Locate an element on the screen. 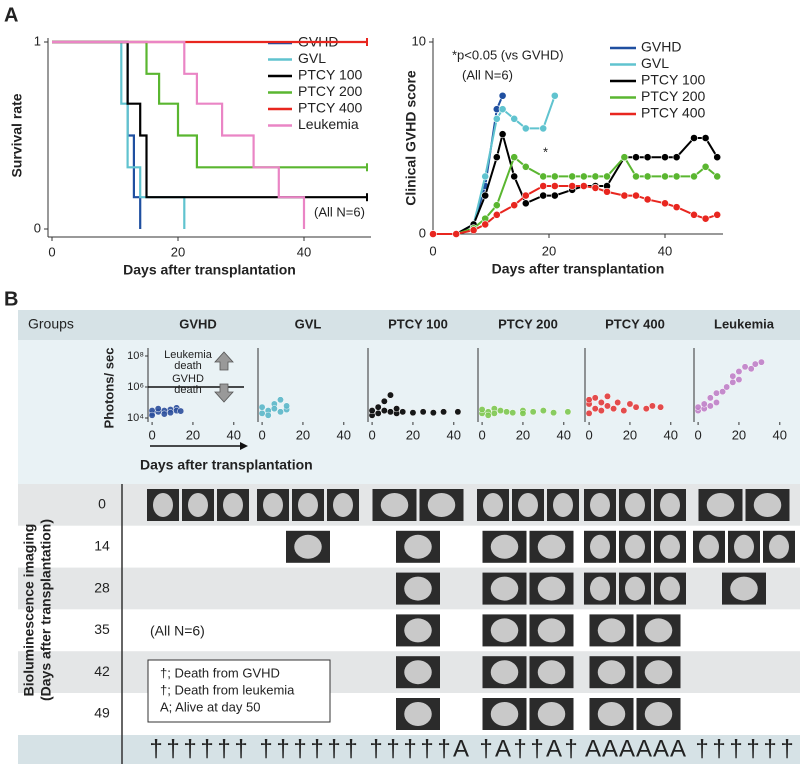 The width and height of the screenshot is (800, 764). legend-box is located at coordinates (239, 691).